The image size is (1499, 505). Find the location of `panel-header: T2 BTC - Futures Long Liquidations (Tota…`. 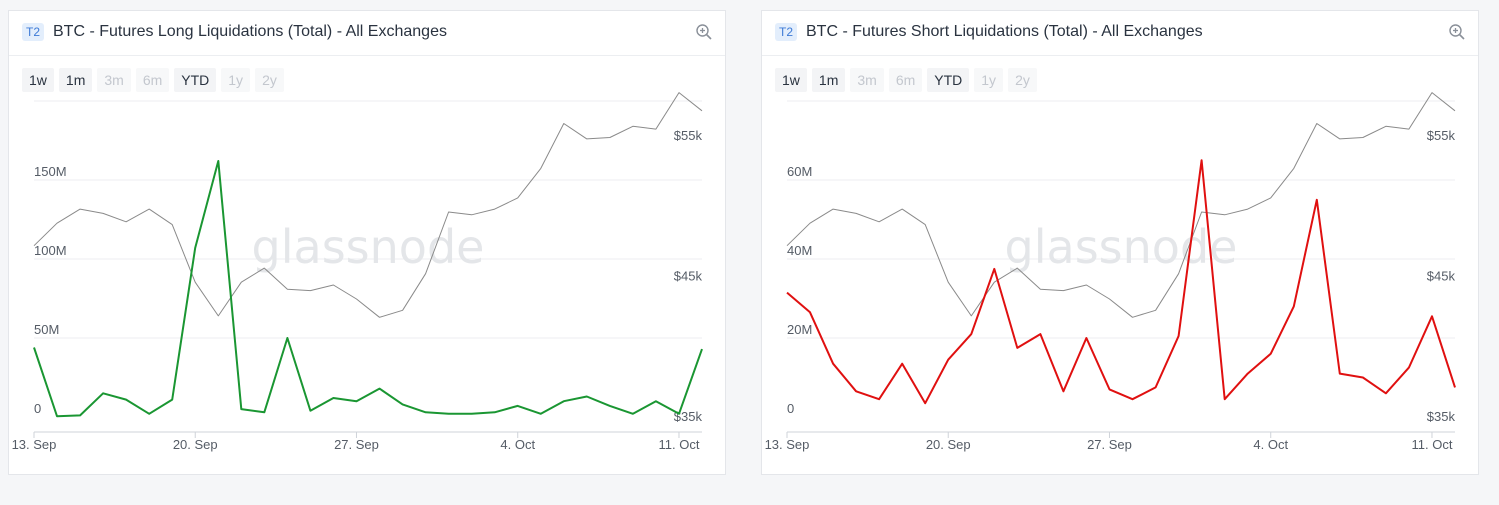

panel-header: T2 BTC - Futures Long Liquidations (Tota… is located at coordinates (367, 33).